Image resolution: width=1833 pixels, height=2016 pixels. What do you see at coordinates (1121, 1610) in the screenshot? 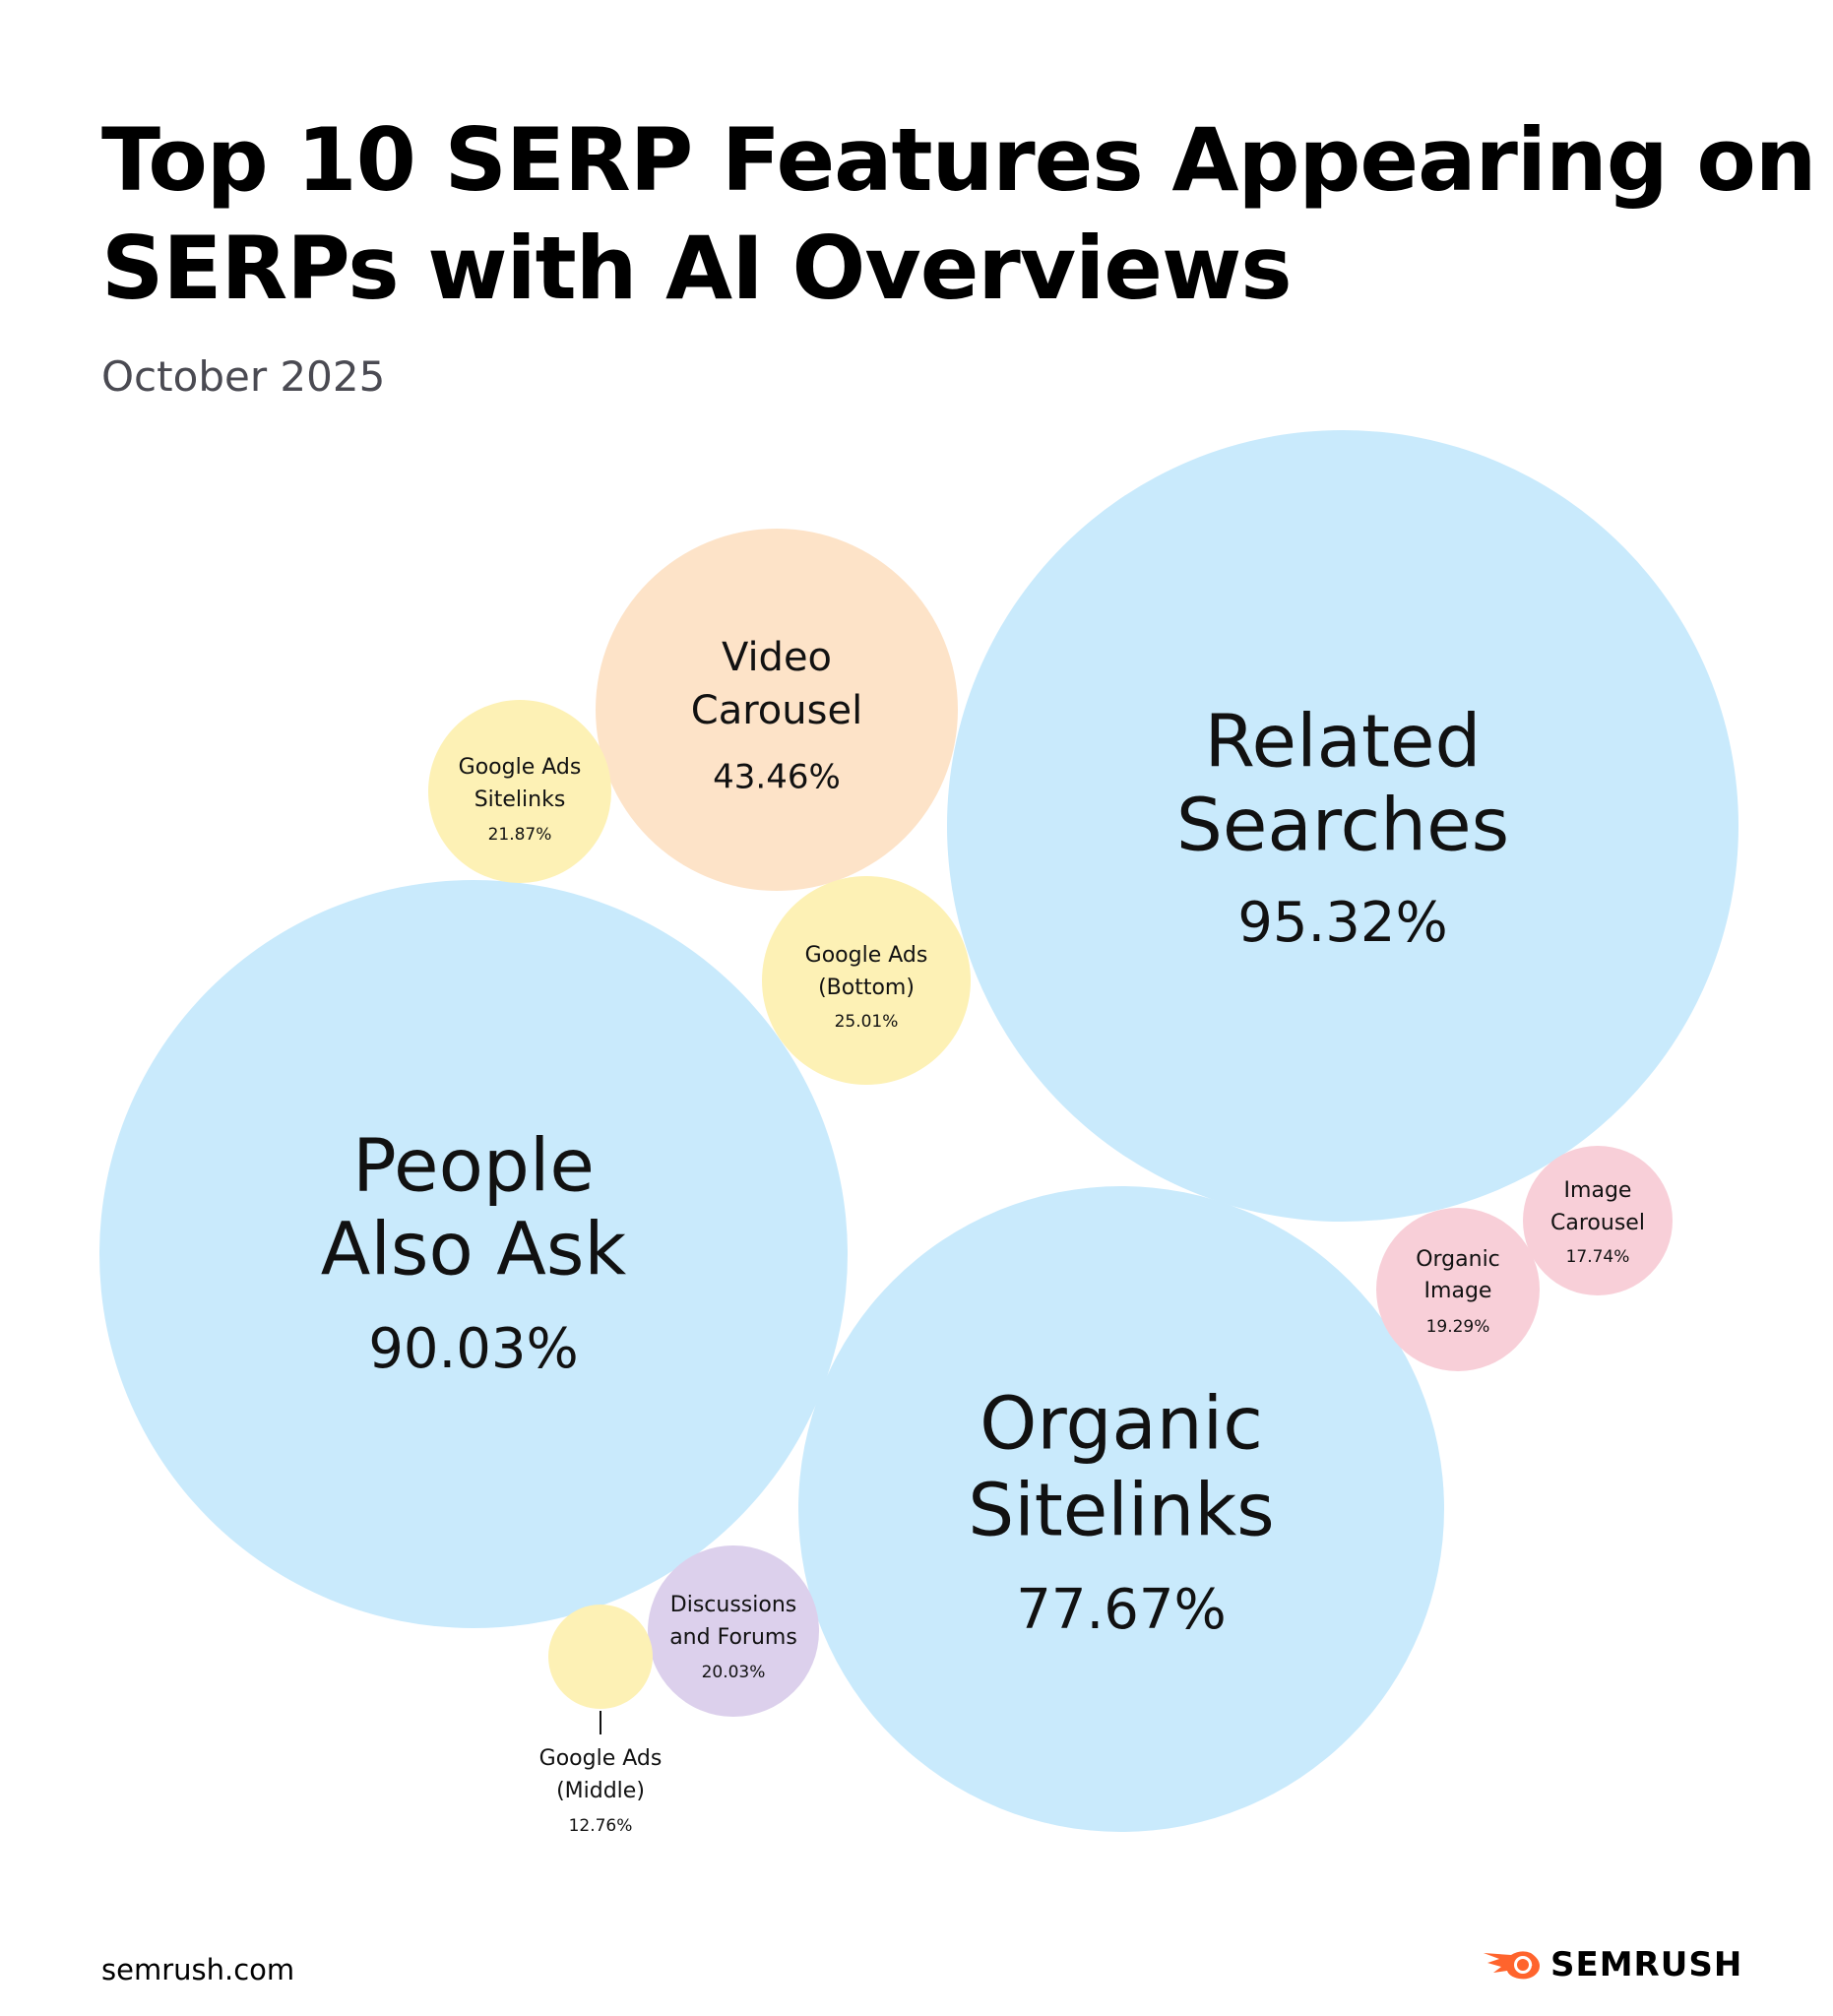
I see `bubble-value: 77.67%` at bounding box center [1121, 1610].